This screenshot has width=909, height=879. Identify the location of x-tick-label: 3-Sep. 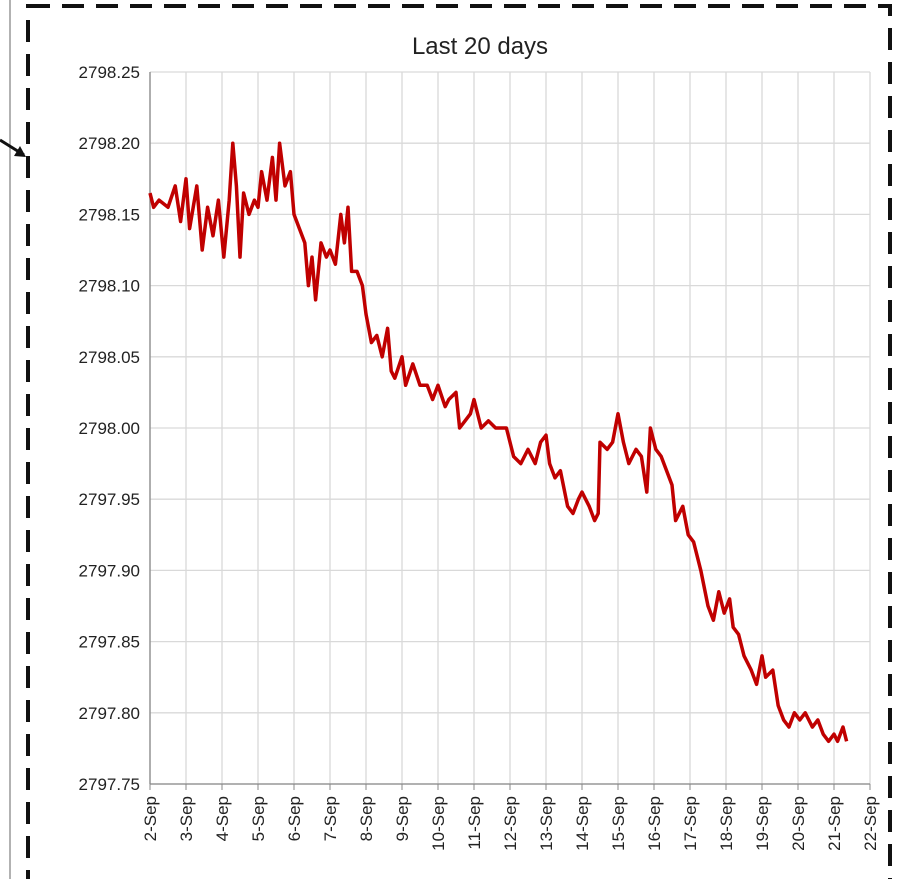
(186, 818).